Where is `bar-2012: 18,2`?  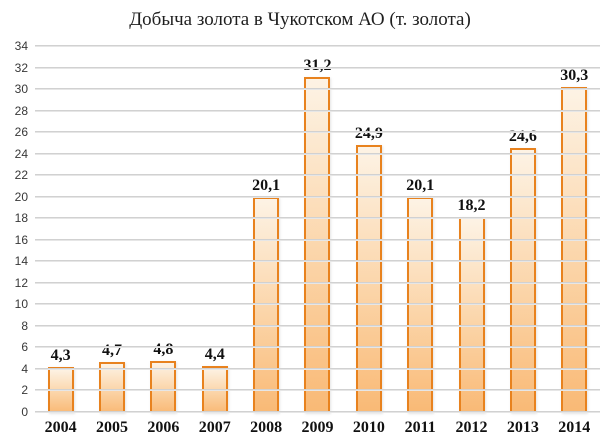
bar-2012: 18,2 is located at coordinates (472, 305).